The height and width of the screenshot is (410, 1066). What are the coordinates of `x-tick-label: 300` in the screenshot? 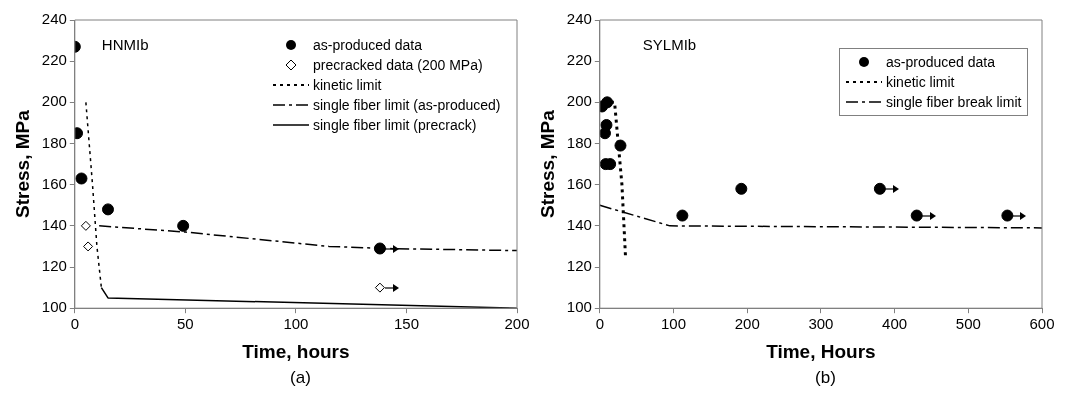 It's located at (821, 324).